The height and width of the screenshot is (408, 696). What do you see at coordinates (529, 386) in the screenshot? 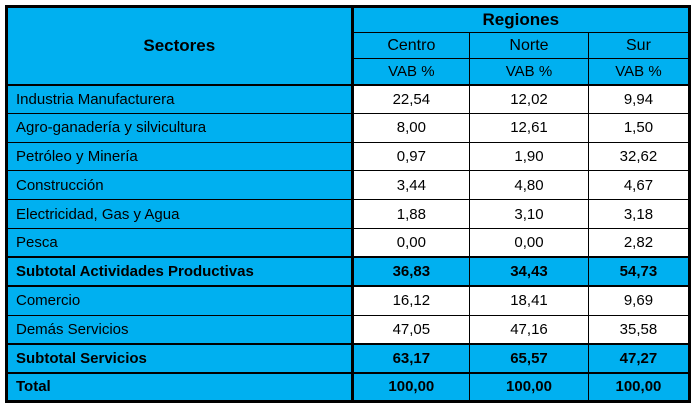
I see `value-cell-norte: 100,00` at bounding box center [529, 386].